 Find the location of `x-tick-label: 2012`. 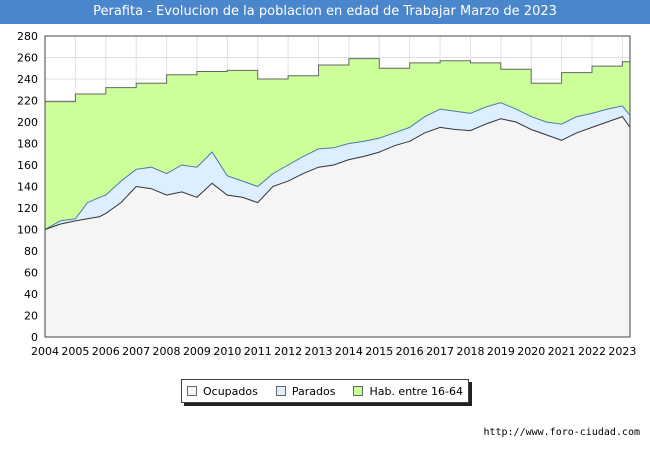

x-tick-label: 2012 is located at coordinates (288, 351).